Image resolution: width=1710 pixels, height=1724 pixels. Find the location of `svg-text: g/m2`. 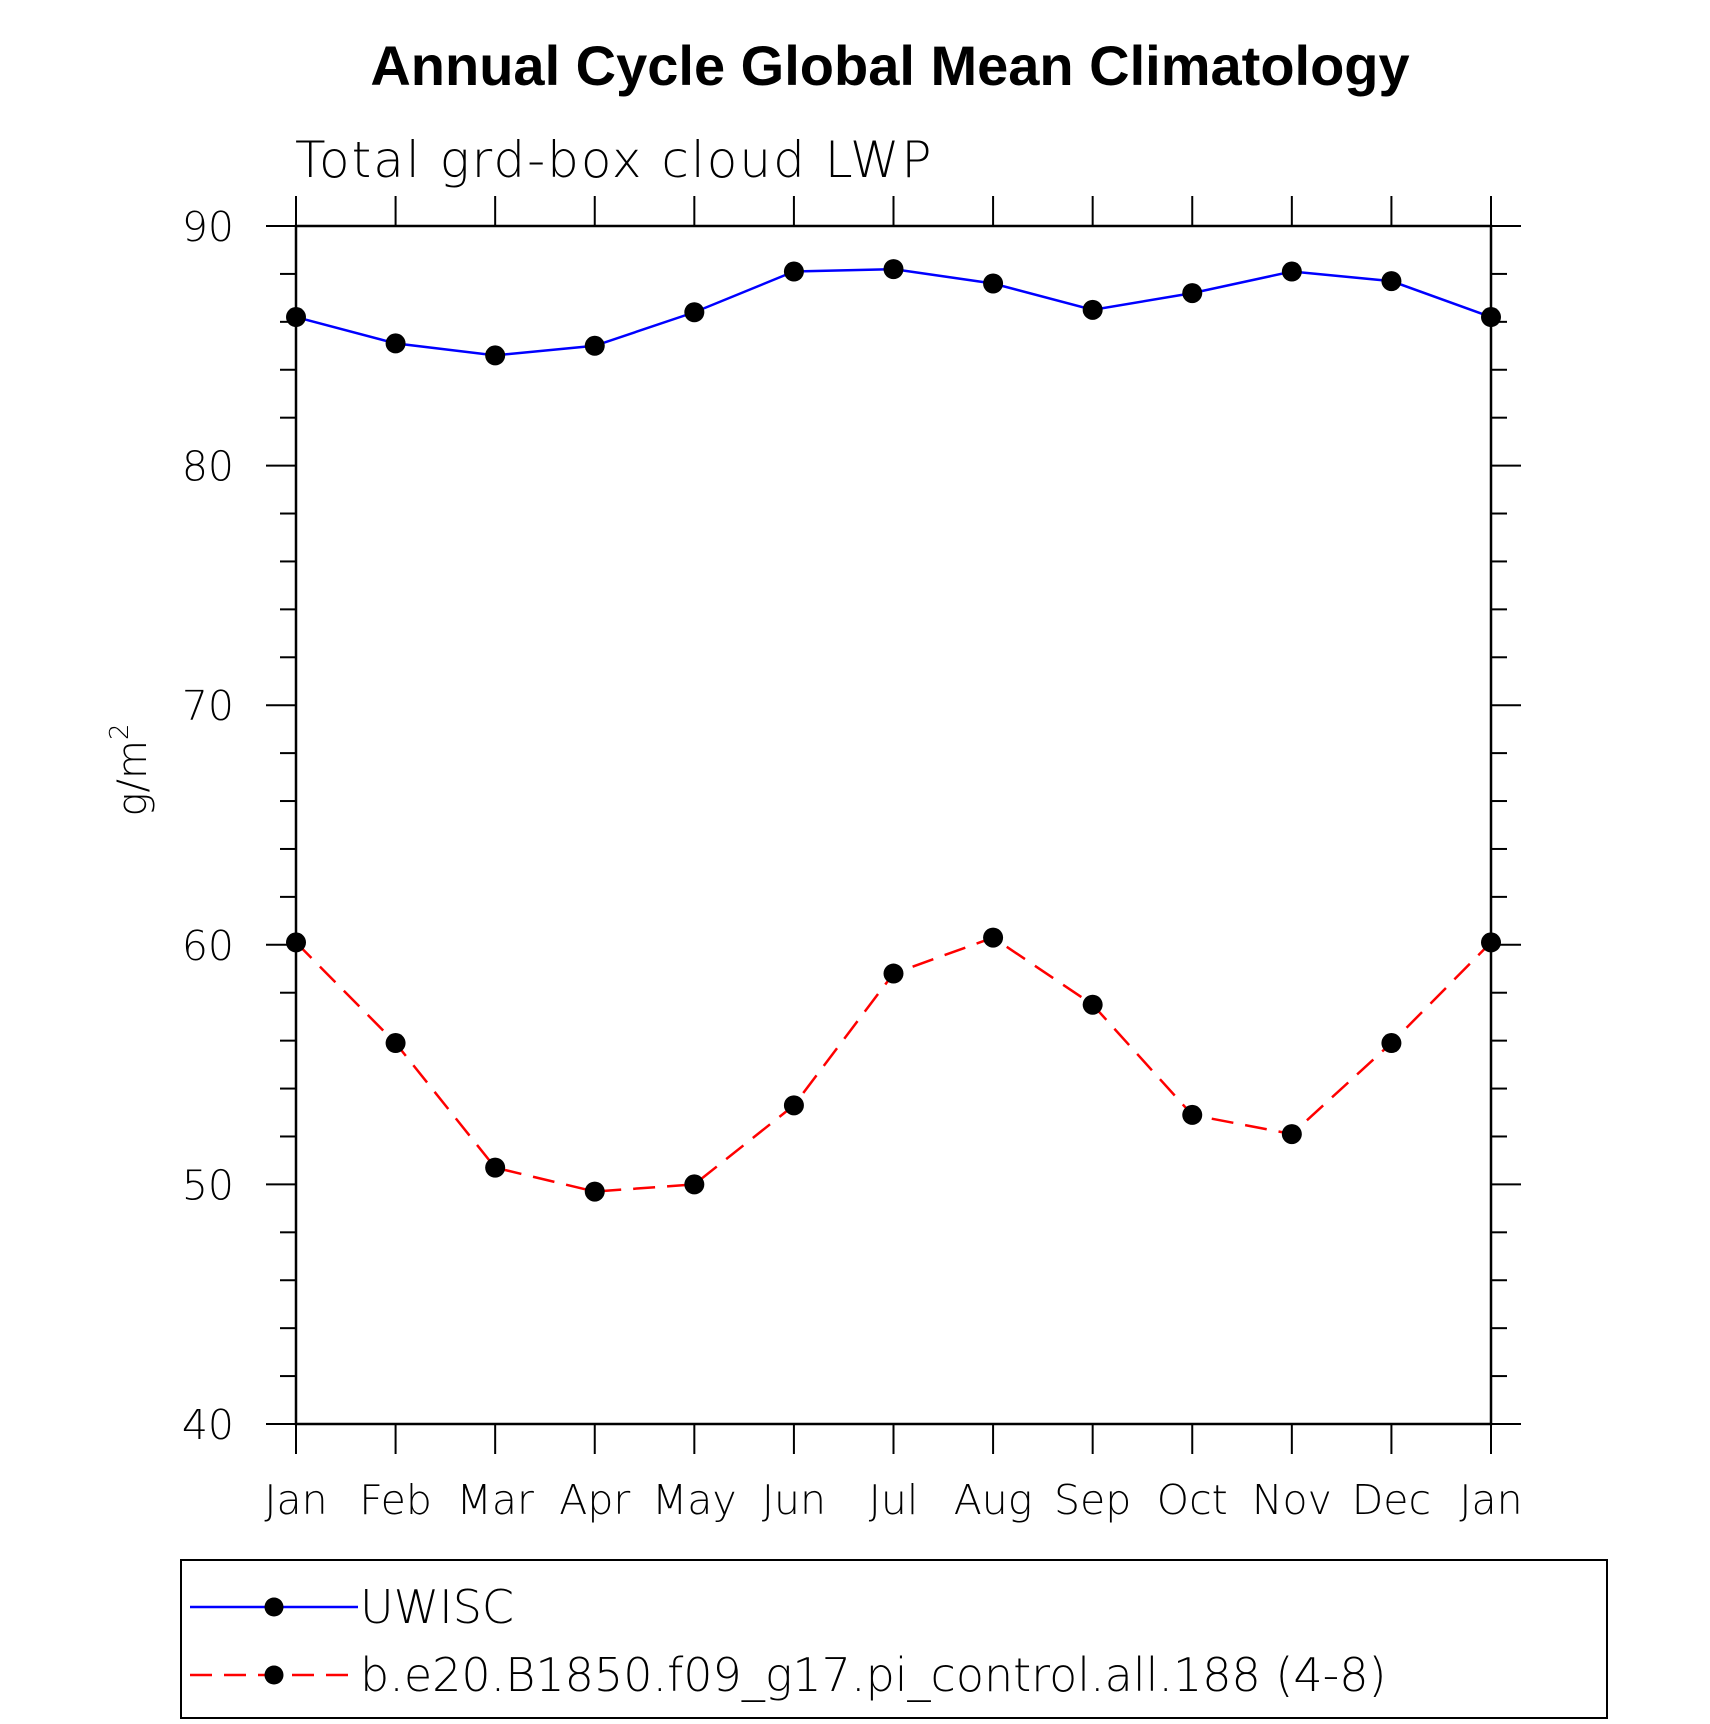

svg-text: g/m2 is located at coordinates (130, 770).